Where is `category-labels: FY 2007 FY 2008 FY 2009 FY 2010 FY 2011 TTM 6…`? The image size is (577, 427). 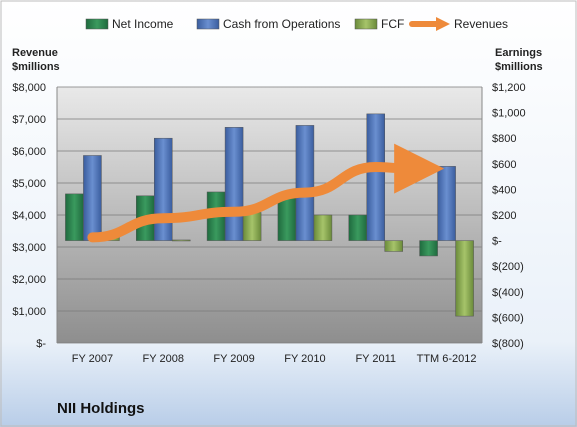 category-labels: FY 2007 FY 2008 FY 2009 FY 2010 FY 2011 TTM 6… is located at coordinates (274, 359).